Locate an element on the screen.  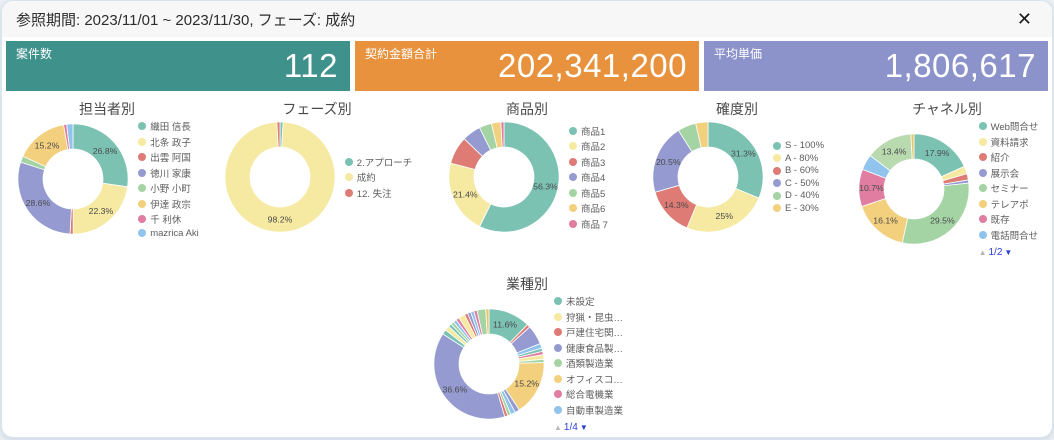
slice-percent-label: 28.6% is located at coordinates (38, 203).